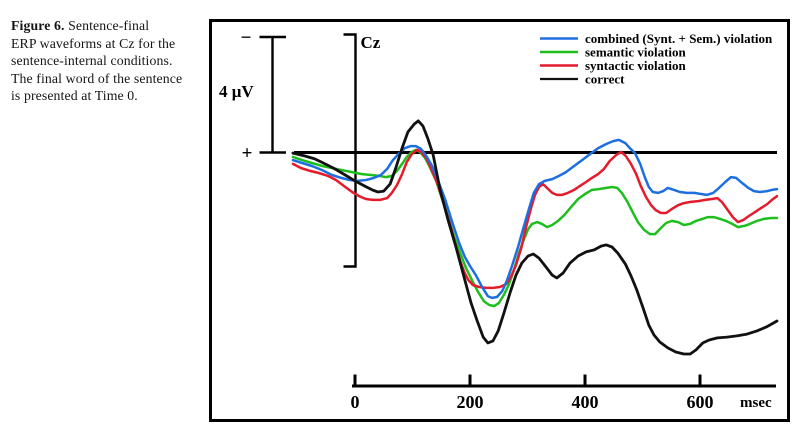  I want to click on x-axis-unit-label: msec, so click(756, 403).